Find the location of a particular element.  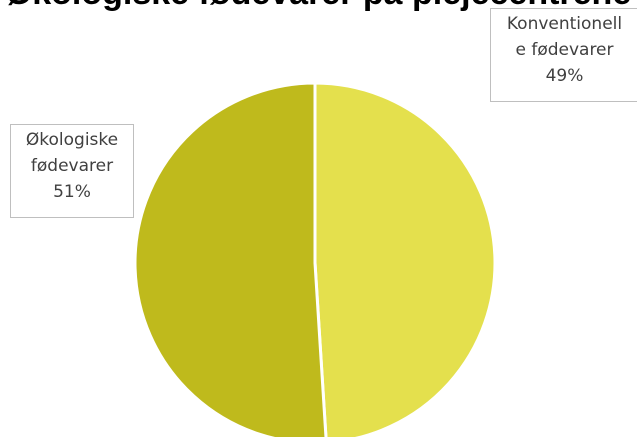

slice-label-percent: 49% is located at coordinates (564, 76).